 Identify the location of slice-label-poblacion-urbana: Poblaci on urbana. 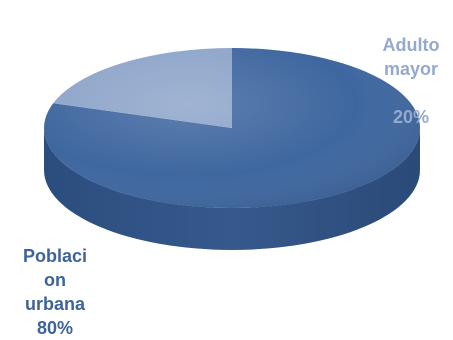
(55, 280).